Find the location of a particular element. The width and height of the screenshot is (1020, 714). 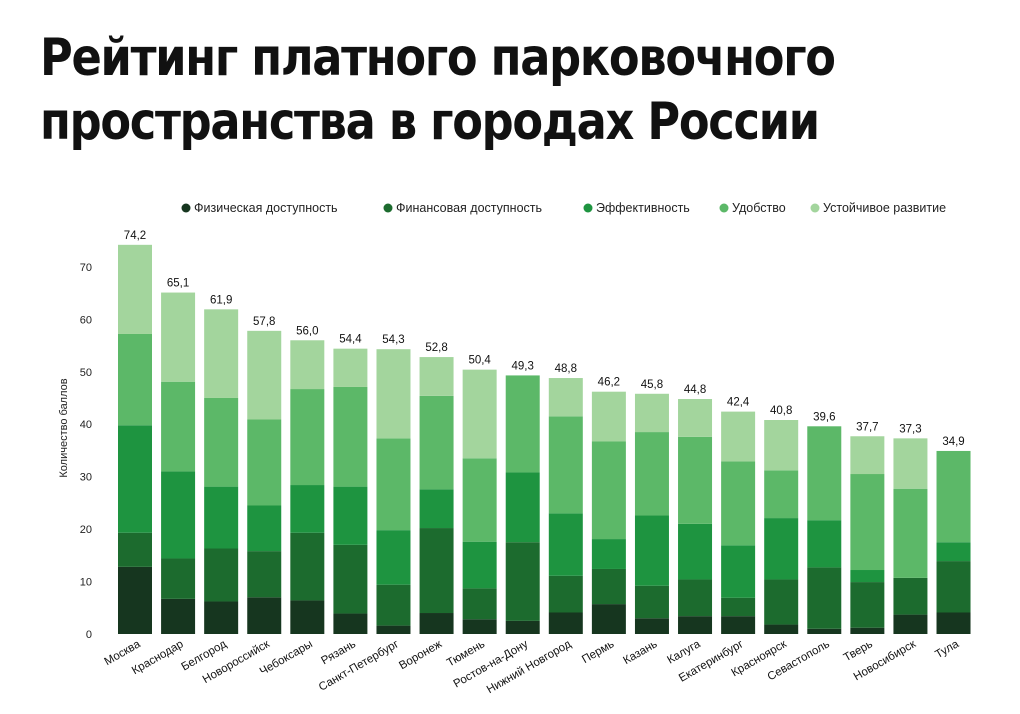

total-value-label: 56,0 is located at coordinates (307, 331).